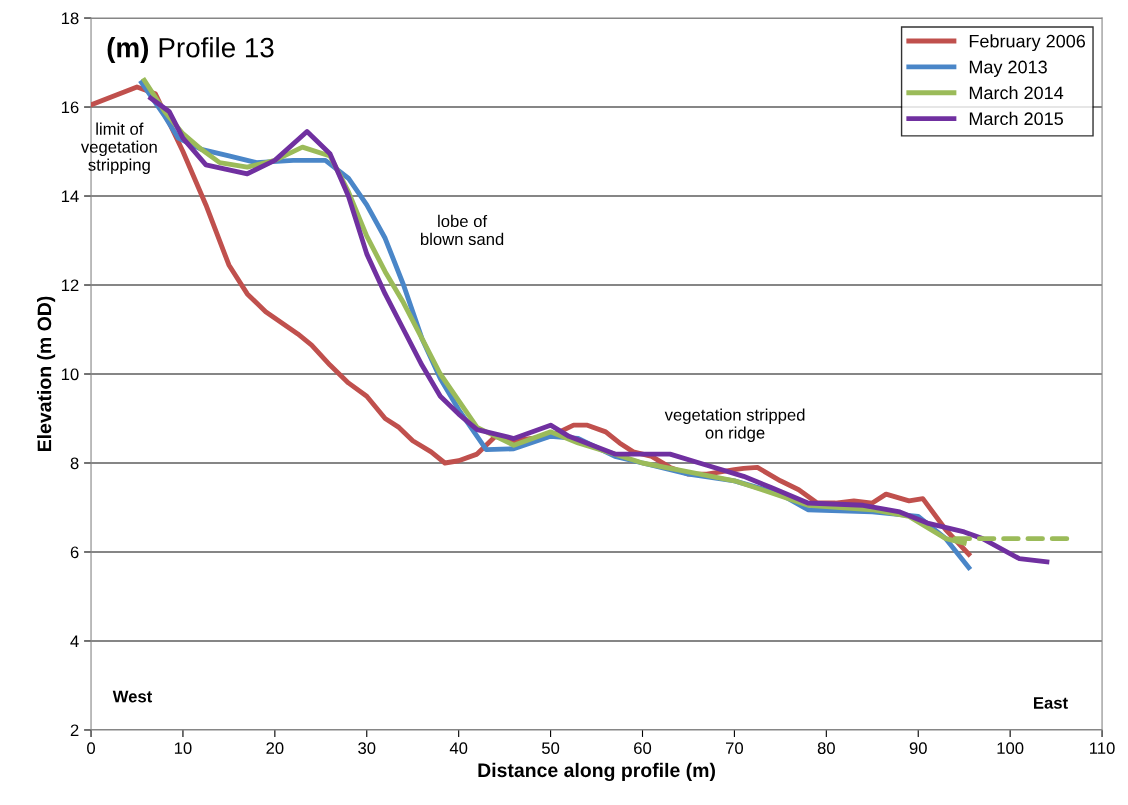 This screenshot has height=805, width=1128. Describe the element at coordinates (74, 641) in the screenshot. I see `y-tick-label: 4` at that location.